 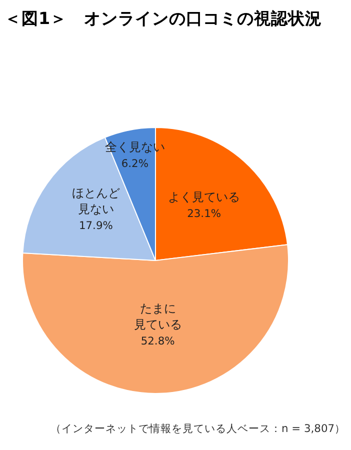 I want to click on slice-label: たまに見ている, so click(x=158, y=317).